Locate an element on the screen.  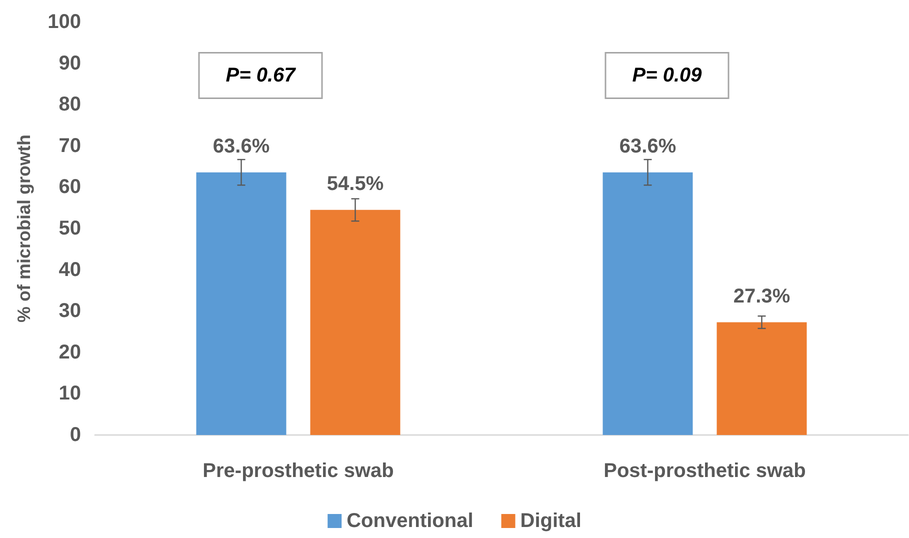
data-label: 54.5% is located at coordinates (355, 183).